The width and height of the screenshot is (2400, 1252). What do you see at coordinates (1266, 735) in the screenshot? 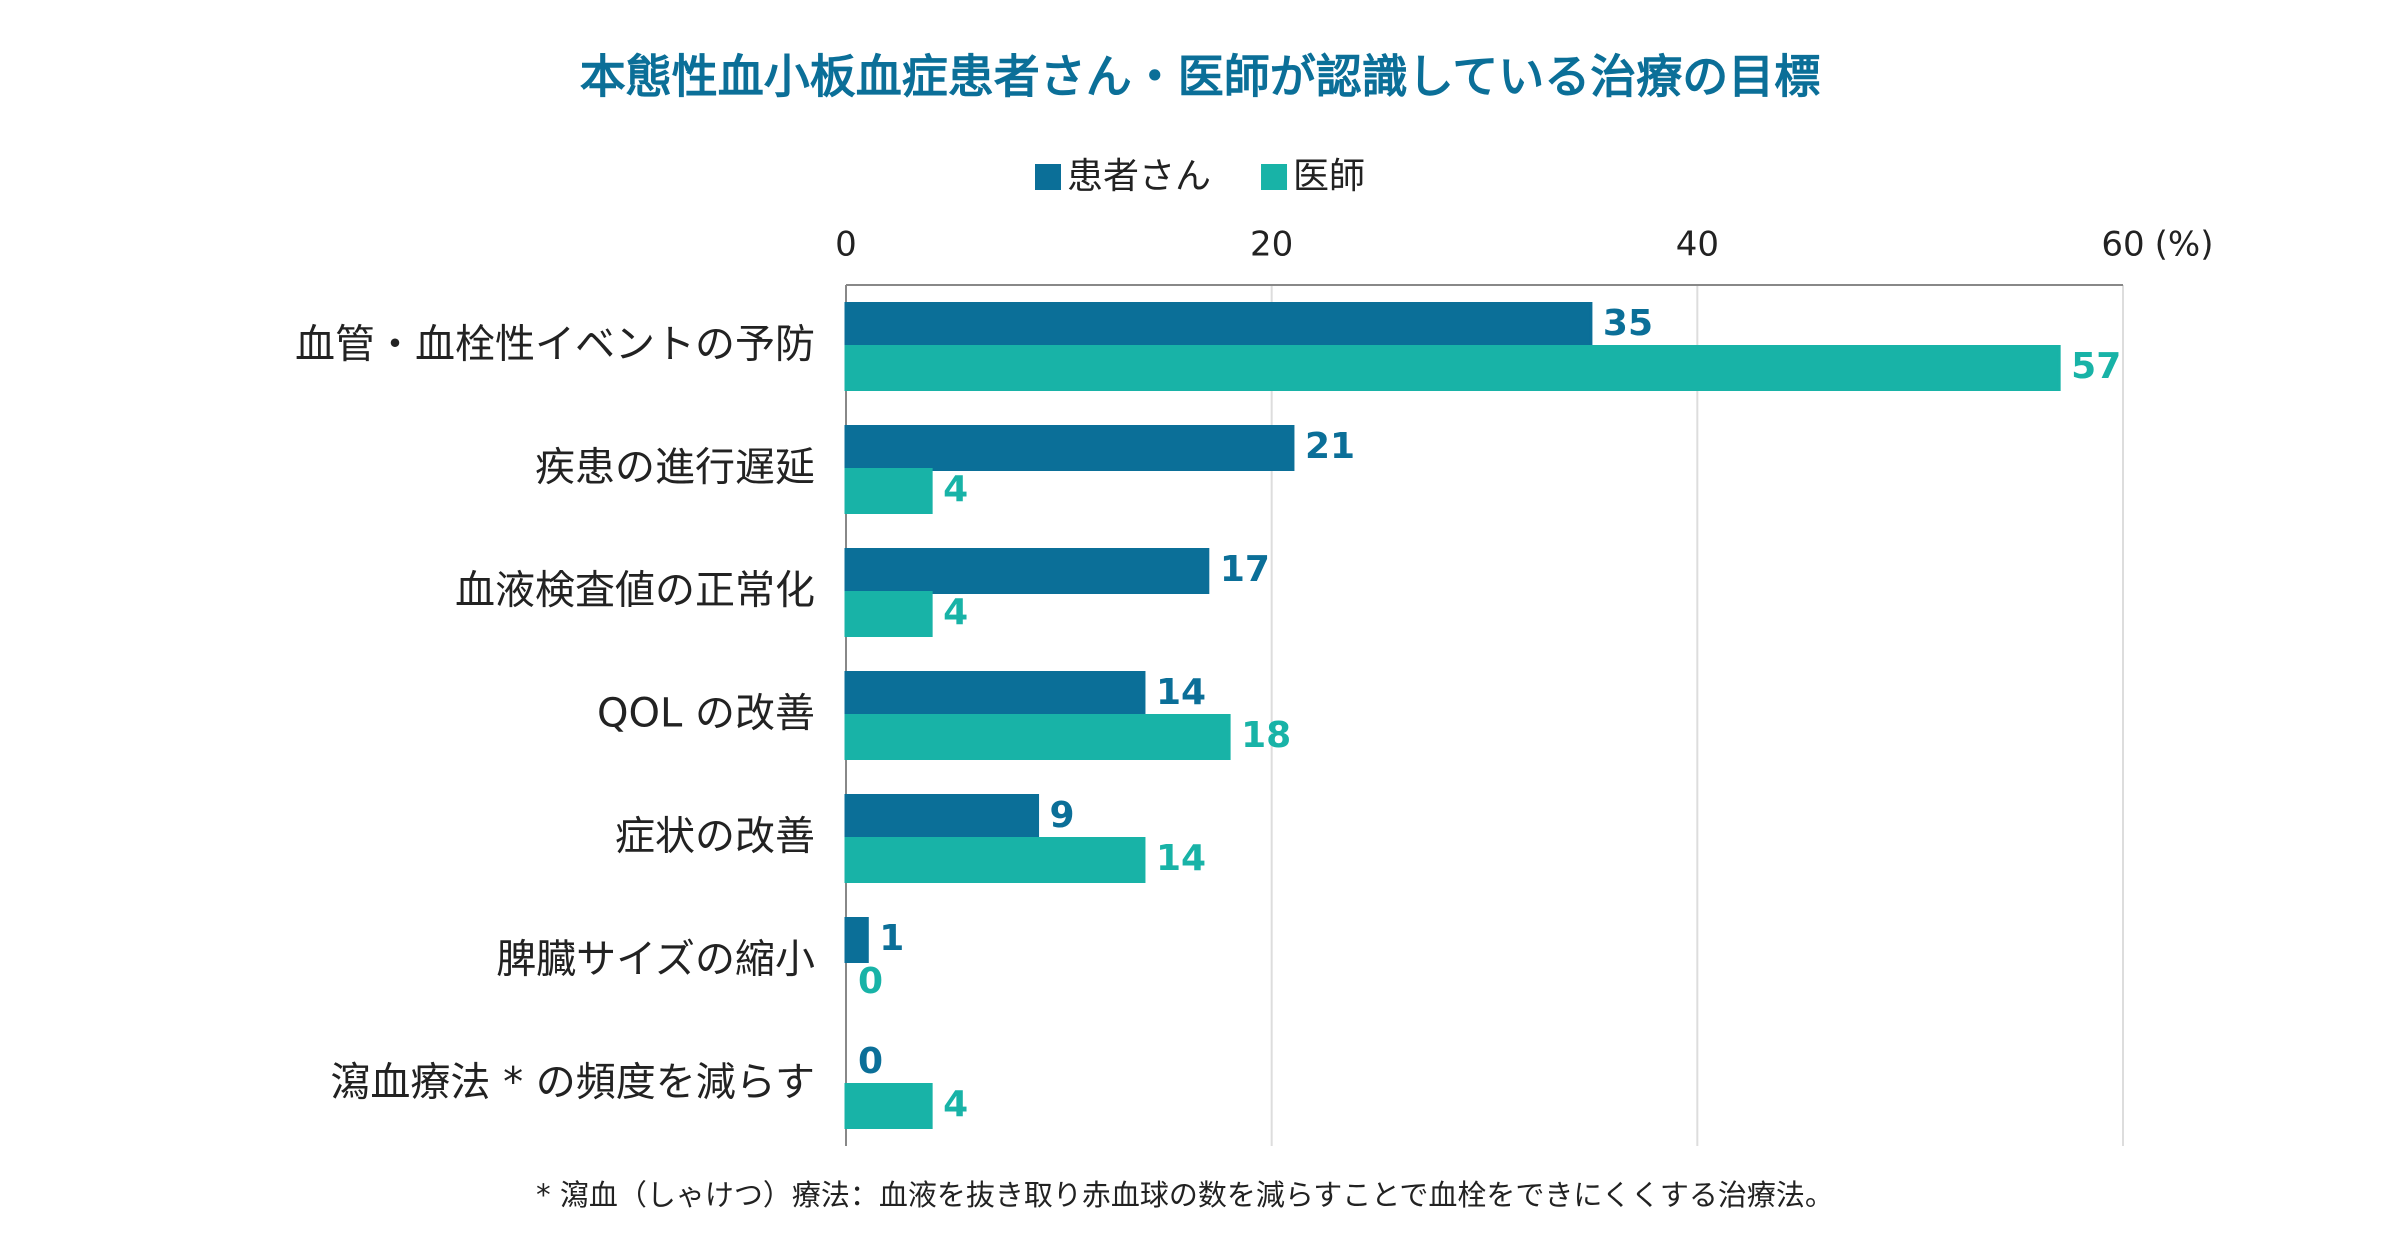
I see `value-label: 18` at bounding box center [1266, 735].